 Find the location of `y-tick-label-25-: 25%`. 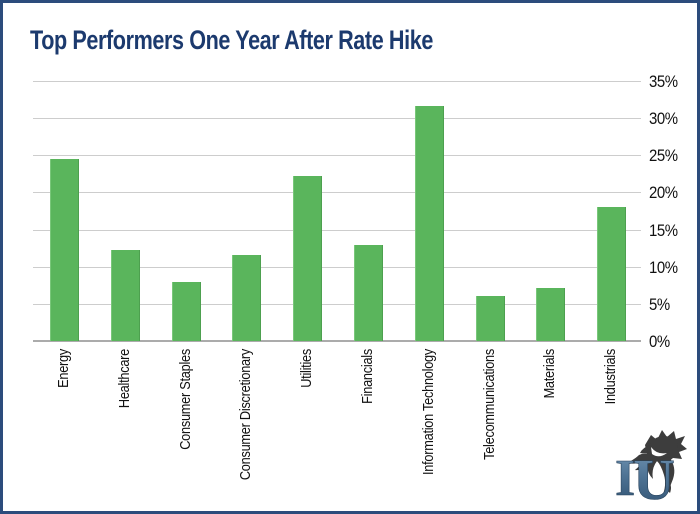

y-tick-label-25-: 25% is located at coordinates (663, 156).